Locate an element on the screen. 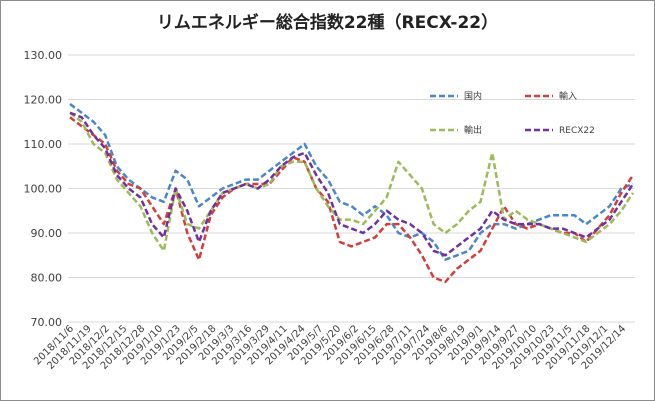  y-tick-label: 130.00 is located at coordinates (43, 55).